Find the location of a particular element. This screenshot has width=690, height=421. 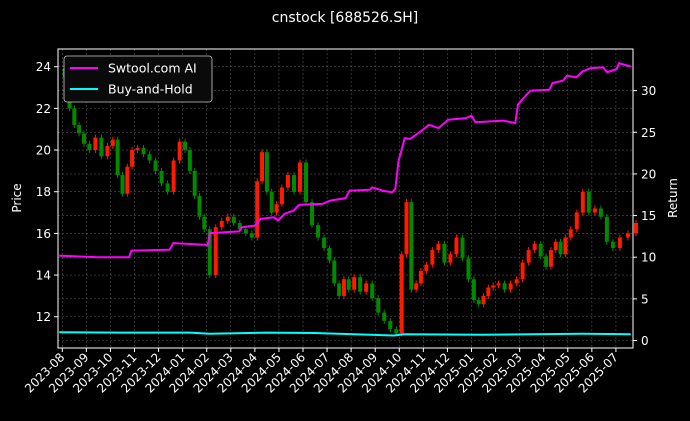

y-left-tick-label: 22 is located at coordinates (43, 109).